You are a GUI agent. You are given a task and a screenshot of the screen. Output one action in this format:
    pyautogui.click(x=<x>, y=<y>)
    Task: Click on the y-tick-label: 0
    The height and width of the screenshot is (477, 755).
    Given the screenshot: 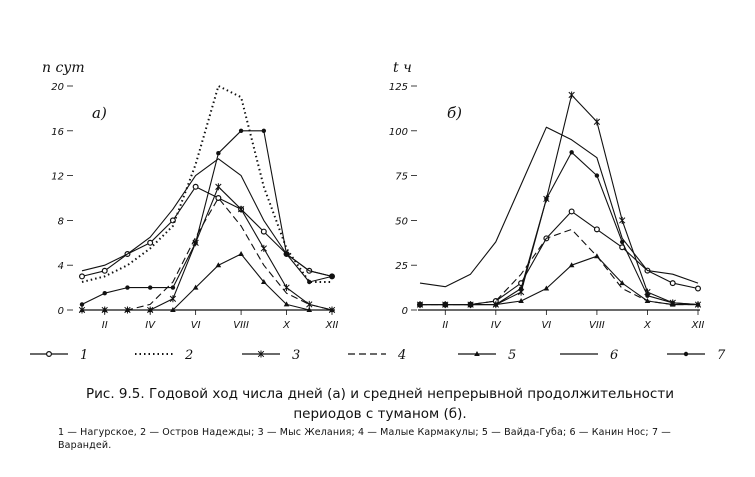 What is the action you would take?
    pyautogui.click(x=61, y=311)
    